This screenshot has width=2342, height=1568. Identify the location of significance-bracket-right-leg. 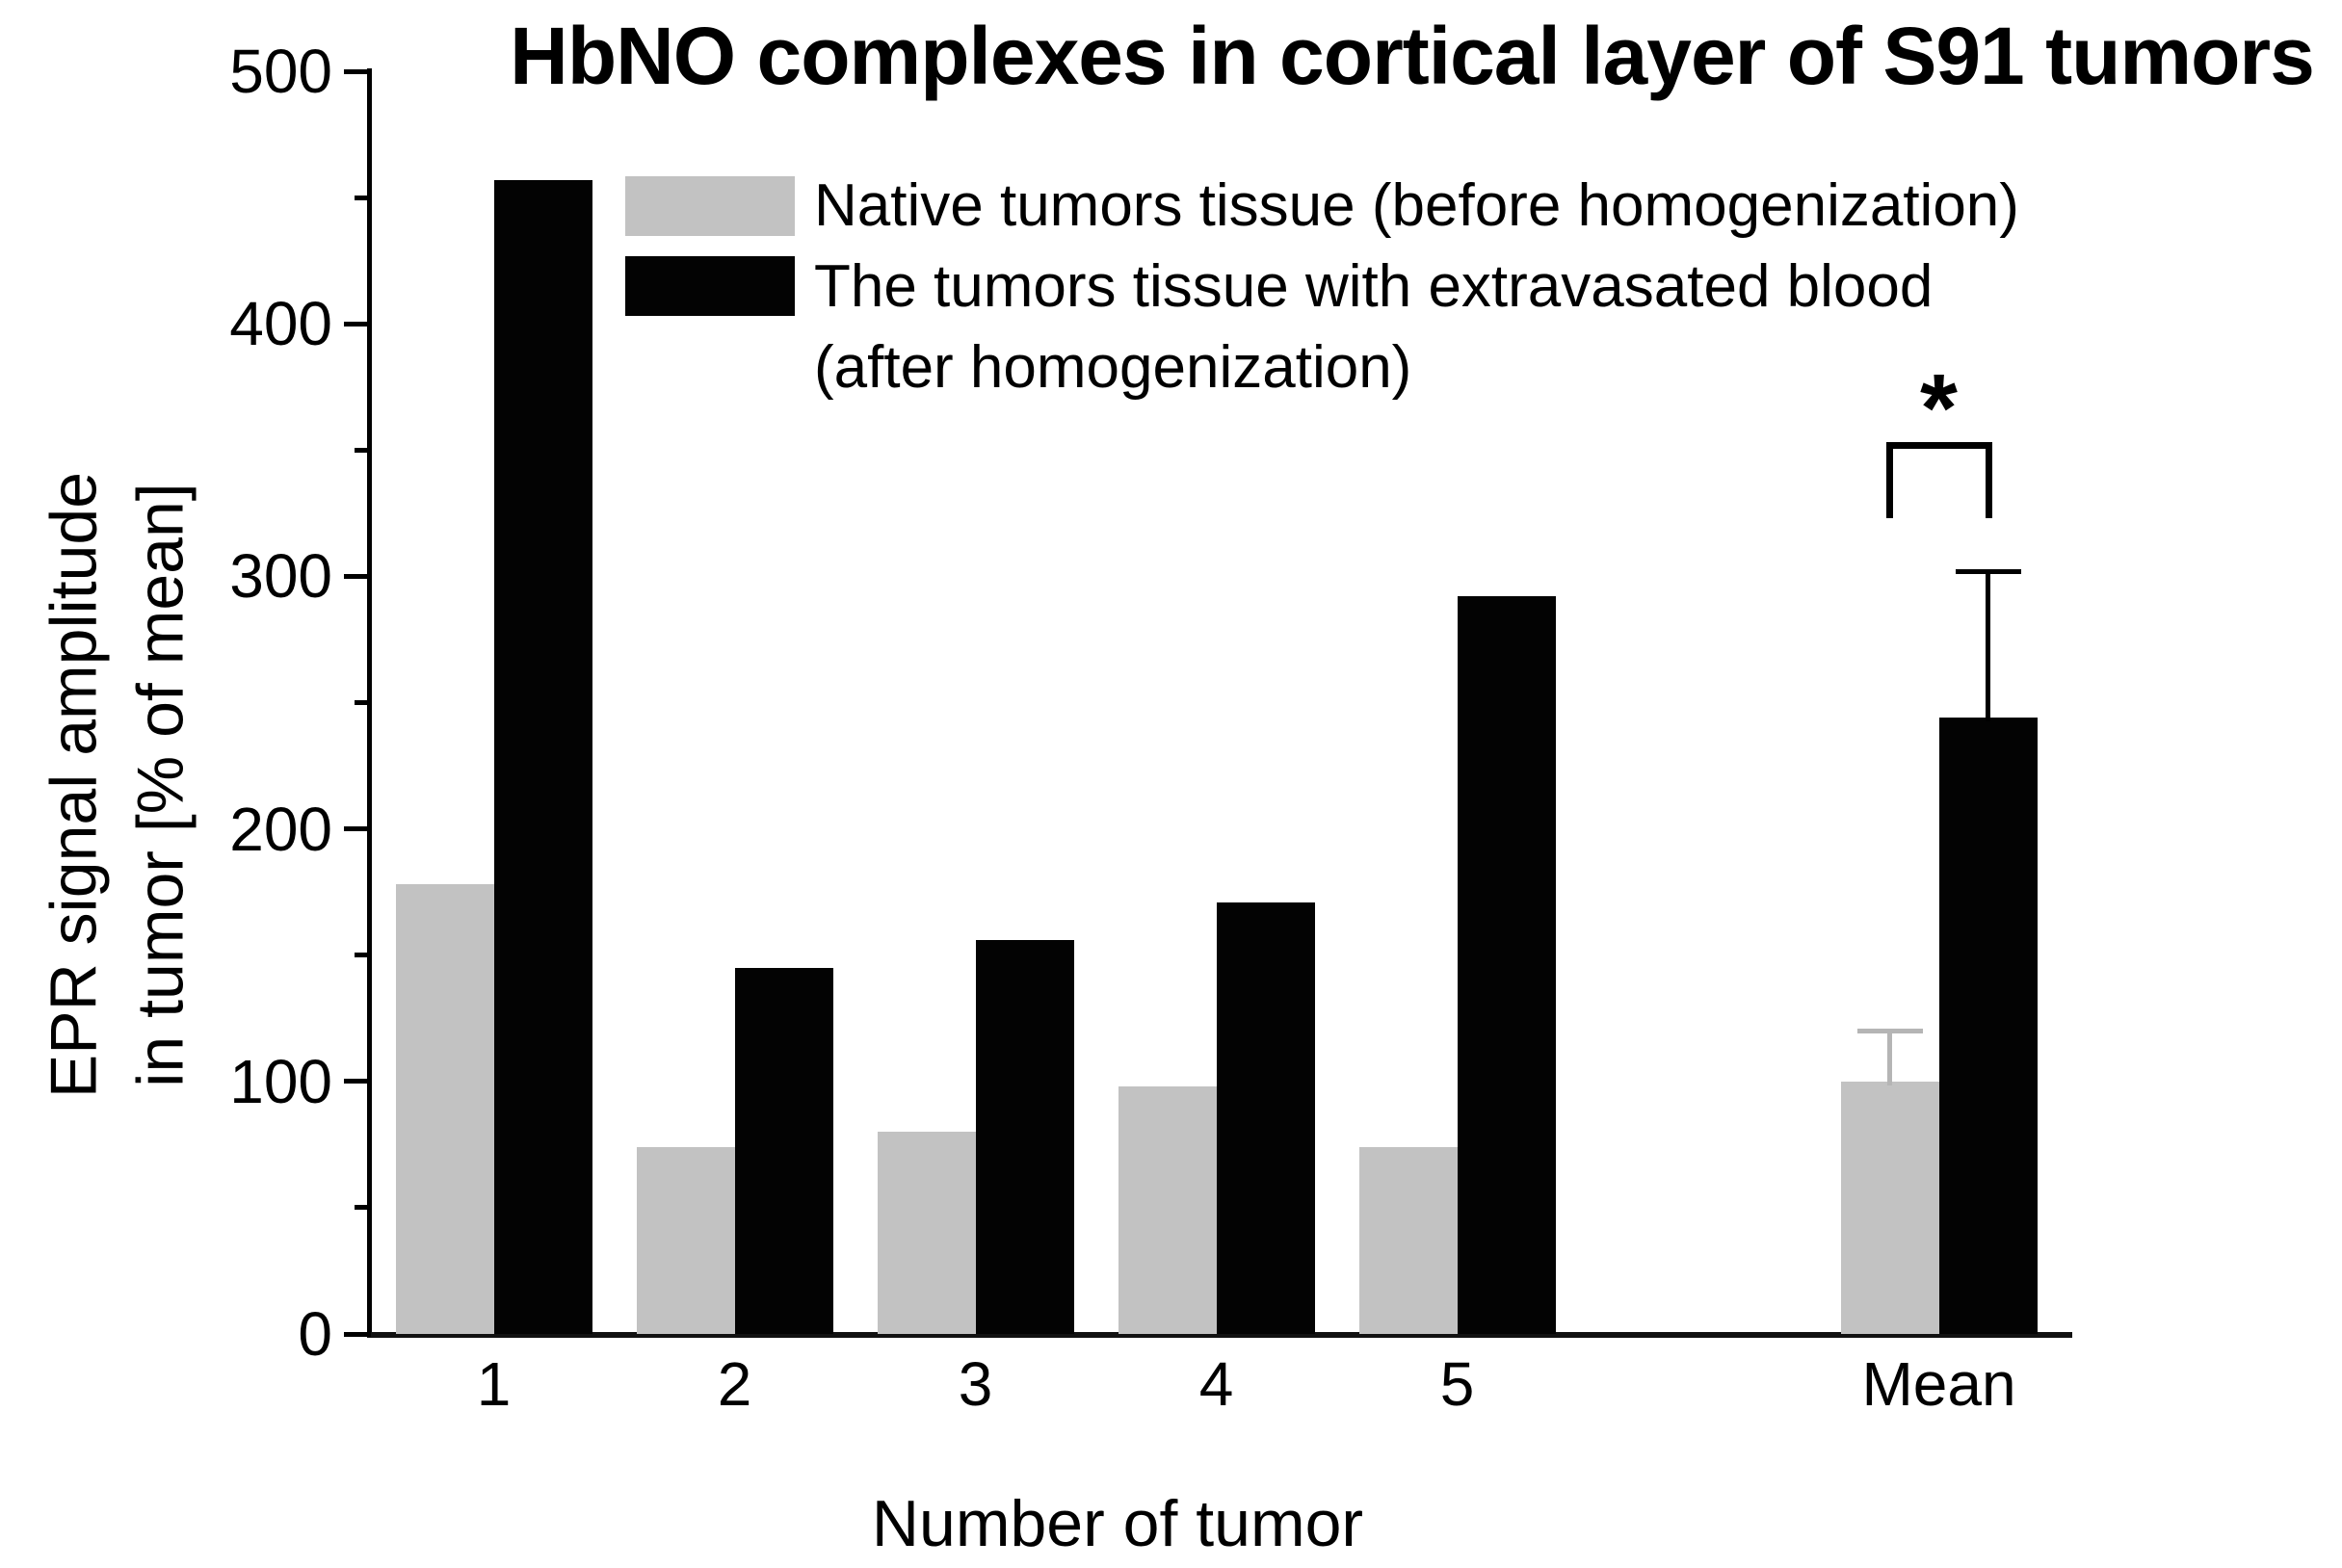
(1988, 480).